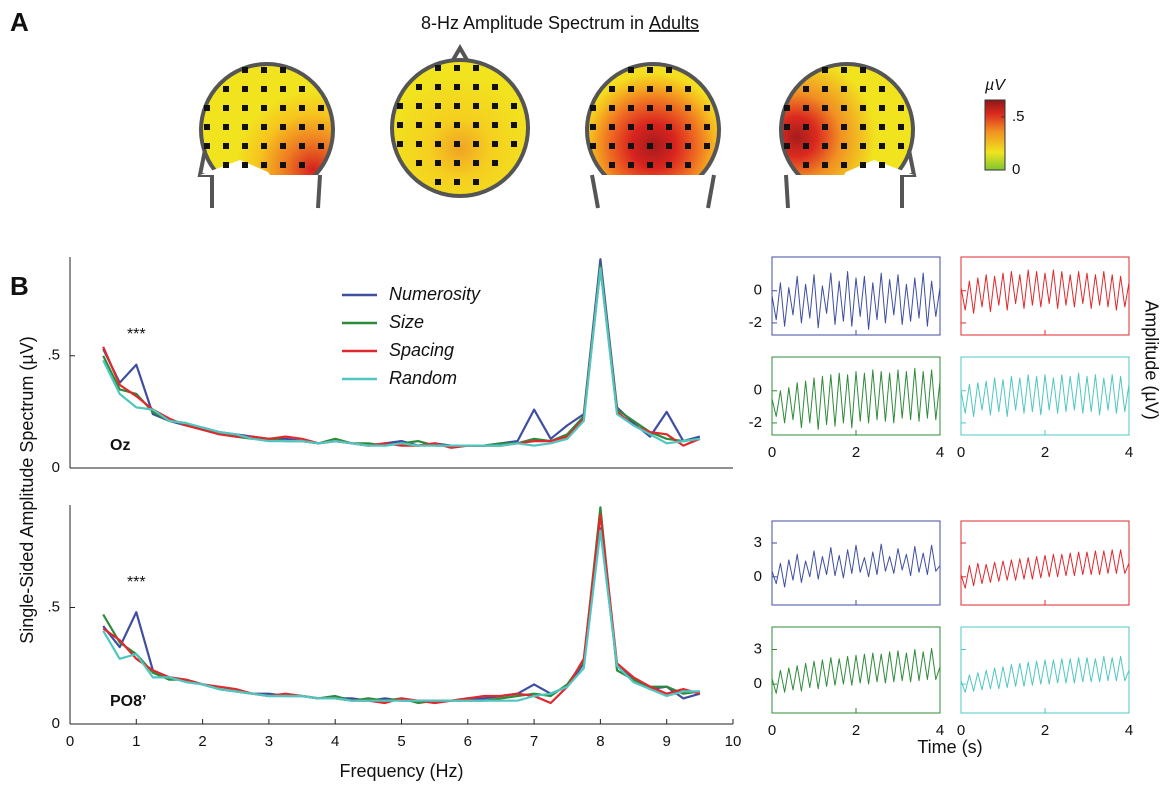 The image size is (1166, 785). I want to click on panel-title: 8-Hz Amplitude Spectrum in Adults, so click(560, 23).